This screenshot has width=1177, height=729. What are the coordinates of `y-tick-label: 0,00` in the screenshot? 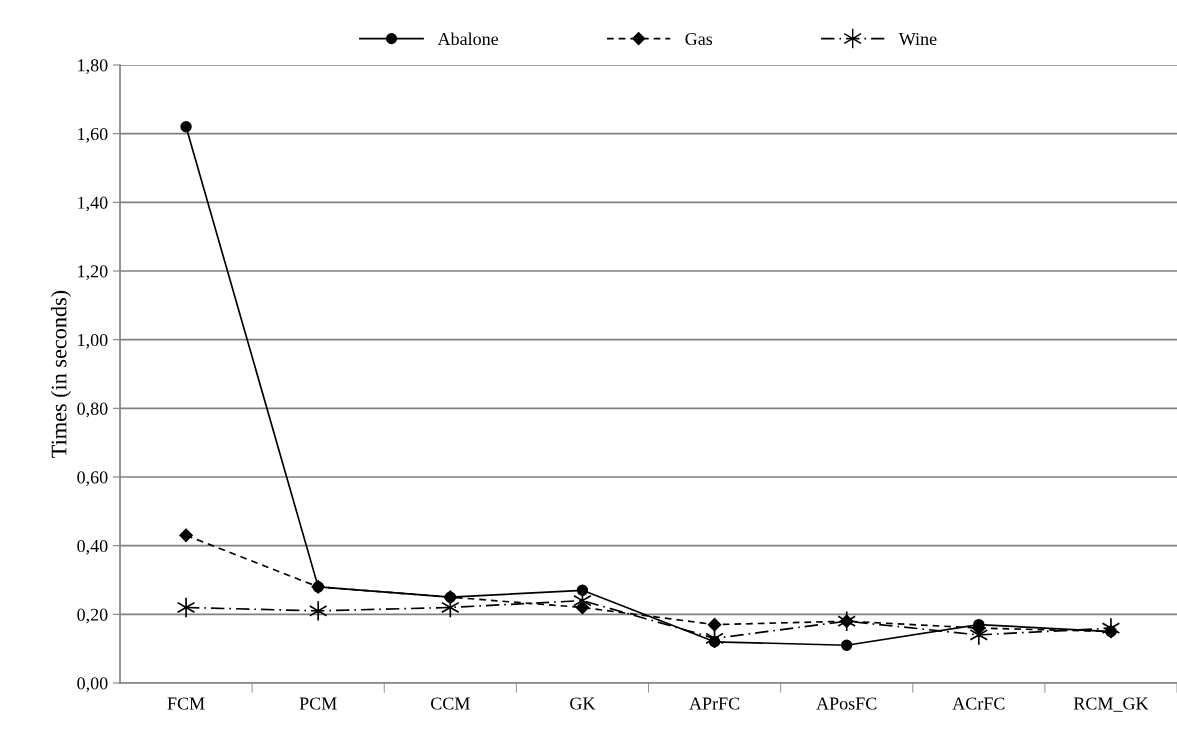 It's located at (92, 685).